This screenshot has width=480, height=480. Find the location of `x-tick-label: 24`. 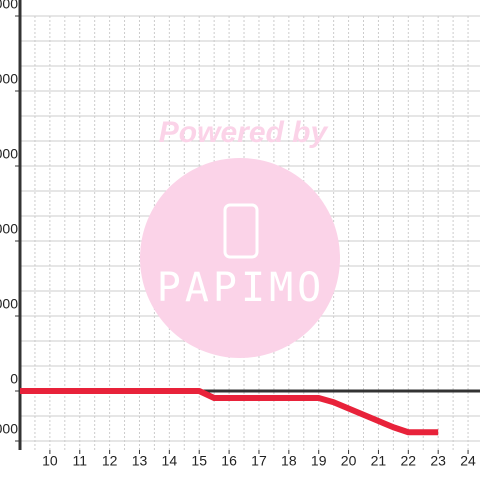

x-tick-label: 24 is located at coordinates (468, 461).